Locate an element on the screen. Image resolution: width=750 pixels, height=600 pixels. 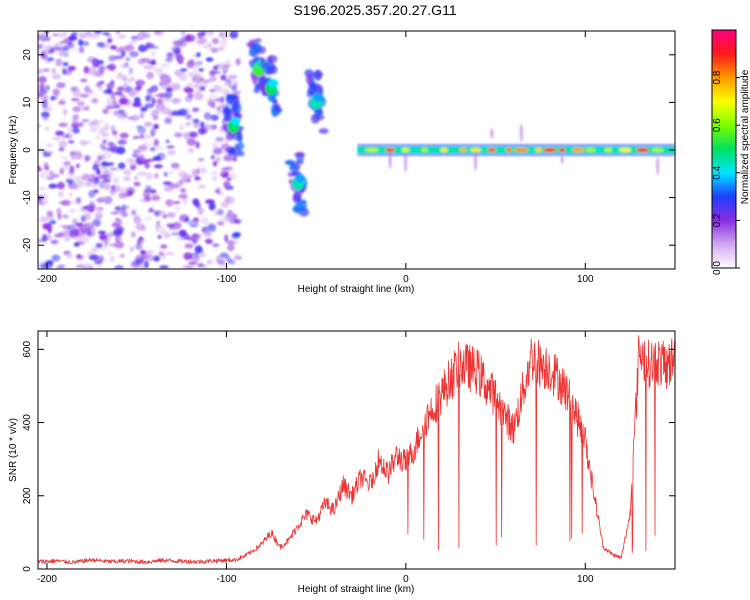
snr-x-tick-label: -200 is located at coordinates (47, 579).